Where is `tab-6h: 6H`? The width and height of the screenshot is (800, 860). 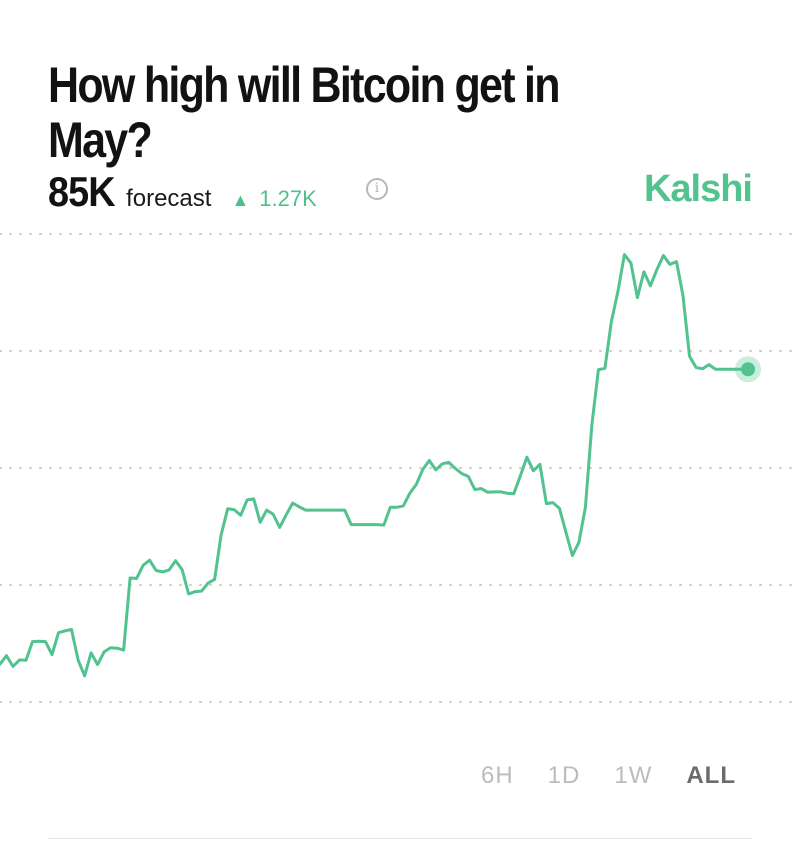 tab-6h: 6H is located at coordinates (497, 775).